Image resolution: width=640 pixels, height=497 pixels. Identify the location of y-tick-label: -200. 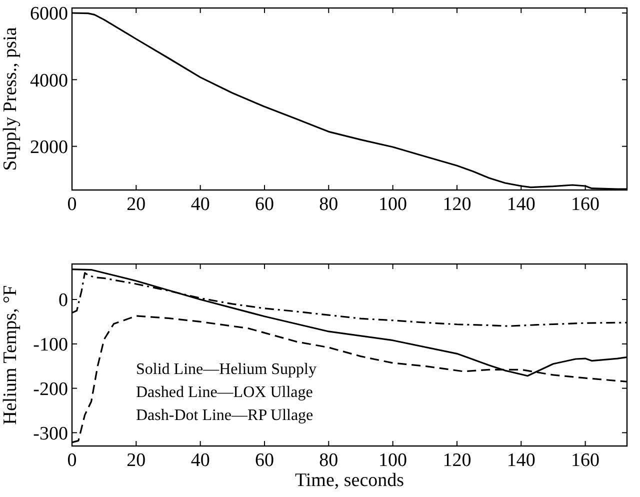
(50, 389).